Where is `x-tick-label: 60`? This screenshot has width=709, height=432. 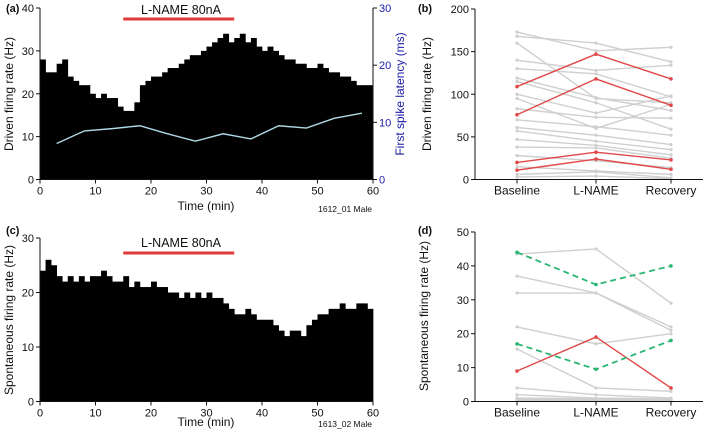 x-tick-label: 60 is located at coordinates (373, 414).